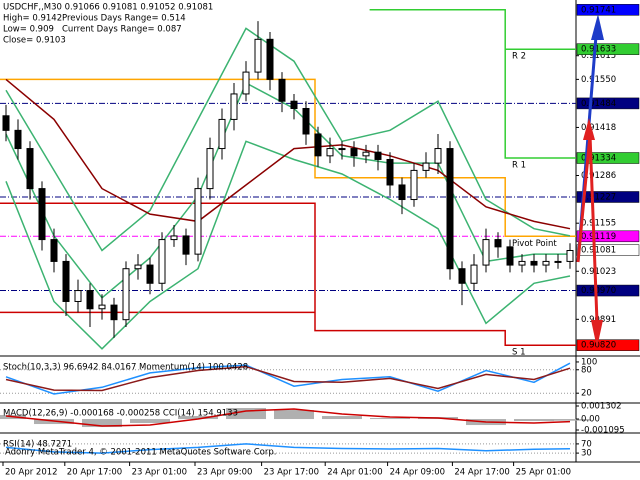 The height and width of the screenshot is (480, 640). What do you see at coordinates (586, 444) in the screenshot?
I see `y-tick-label: 70` at bounding box center [586, 444].